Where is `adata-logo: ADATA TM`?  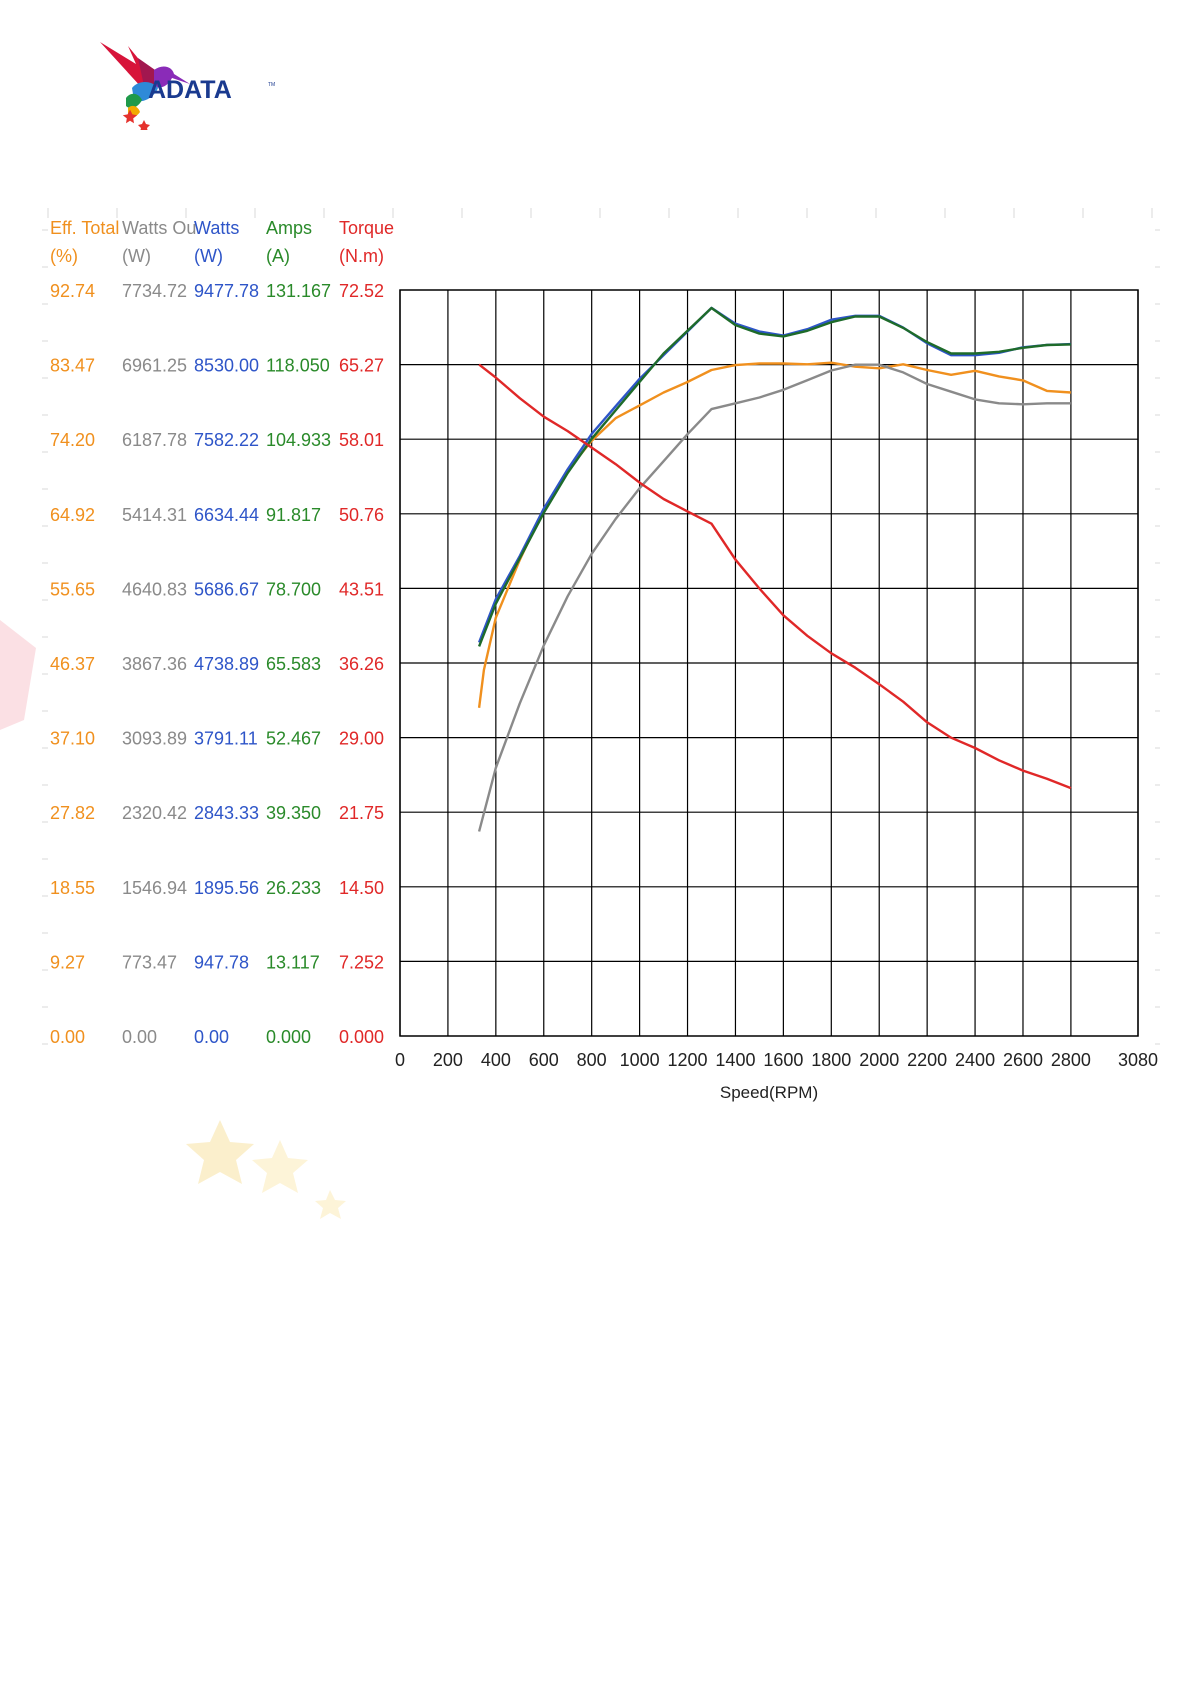
adata-logo: ADATA TM is located at coordinates (187, 86).